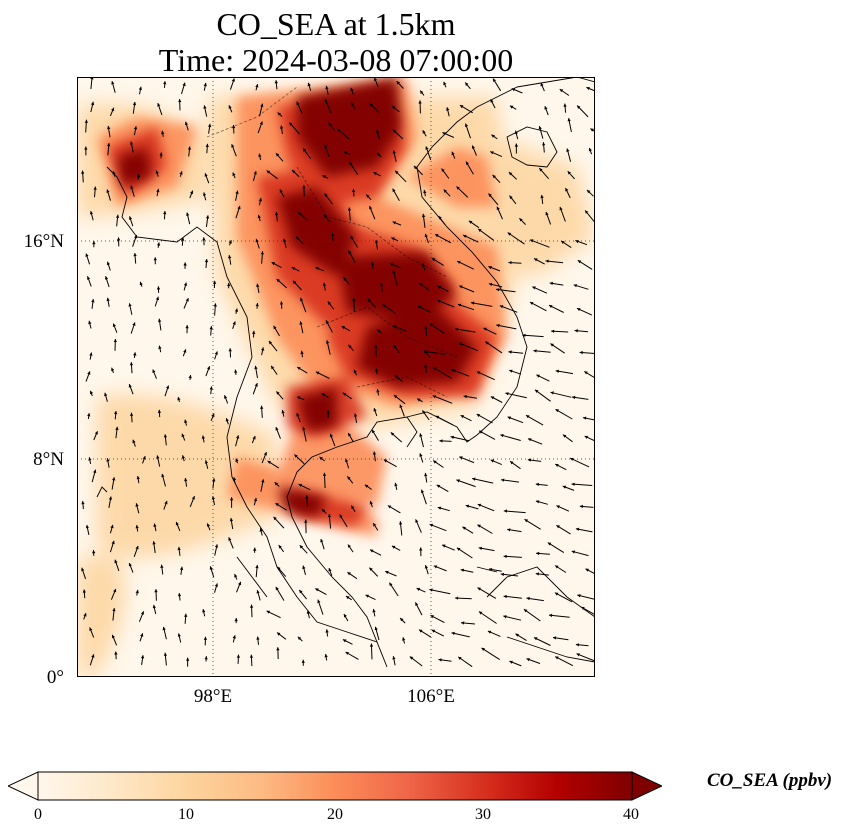 The image size is (854, 836). I want to click on map-title-line2: Time: 2024-03-08 07:00:00, so click(336, 60).